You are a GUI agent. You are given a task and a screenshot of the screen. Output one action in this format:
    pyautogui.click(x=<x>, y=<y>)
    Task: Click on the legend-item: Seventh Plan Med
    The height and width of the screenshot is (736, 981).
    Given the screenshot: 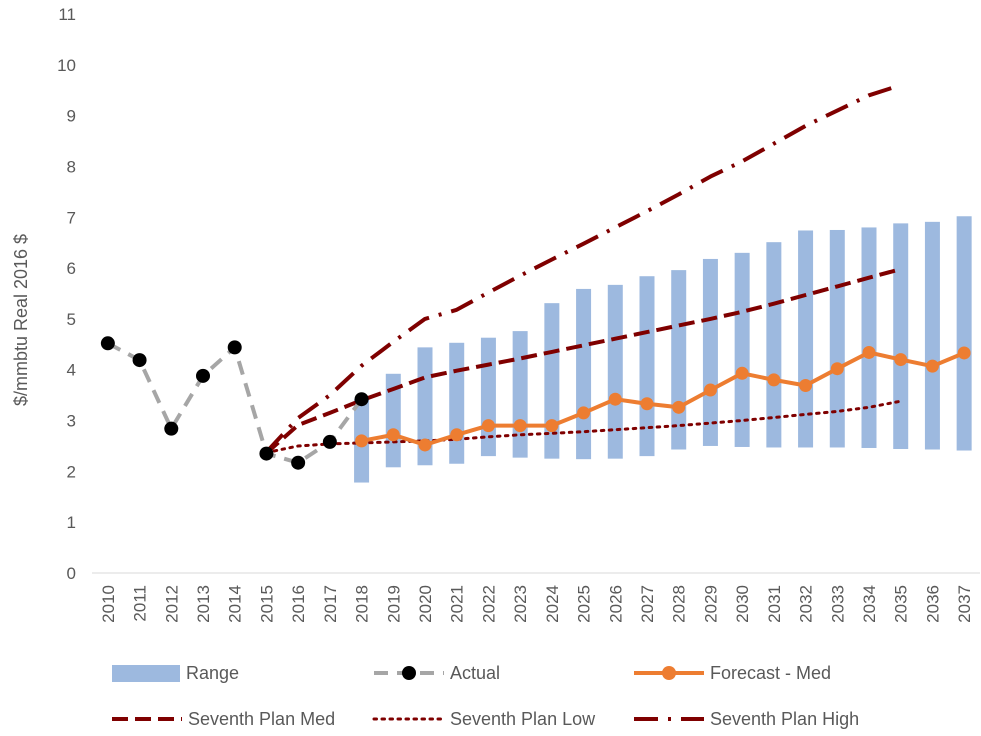 What is the action you would take?
    pyautogui.click(x=223, y=719)
    